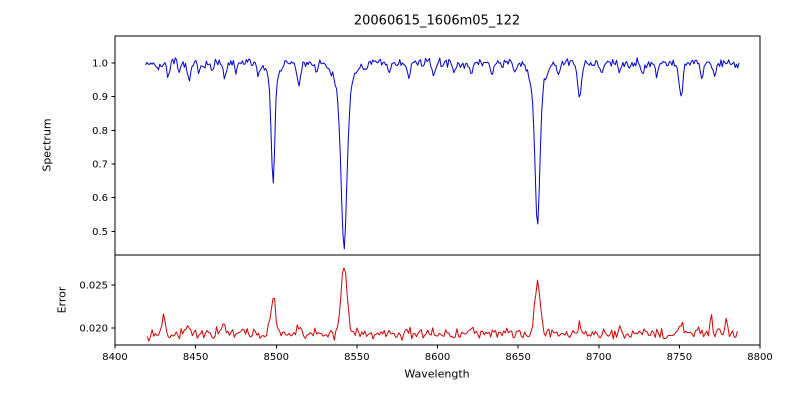 The width and height of the screenshot is (800, 400). What do you see at coordinates (114, 357) in the screenshot?
I see `x-tick-label: 8400` at bounding box center [114, 357].